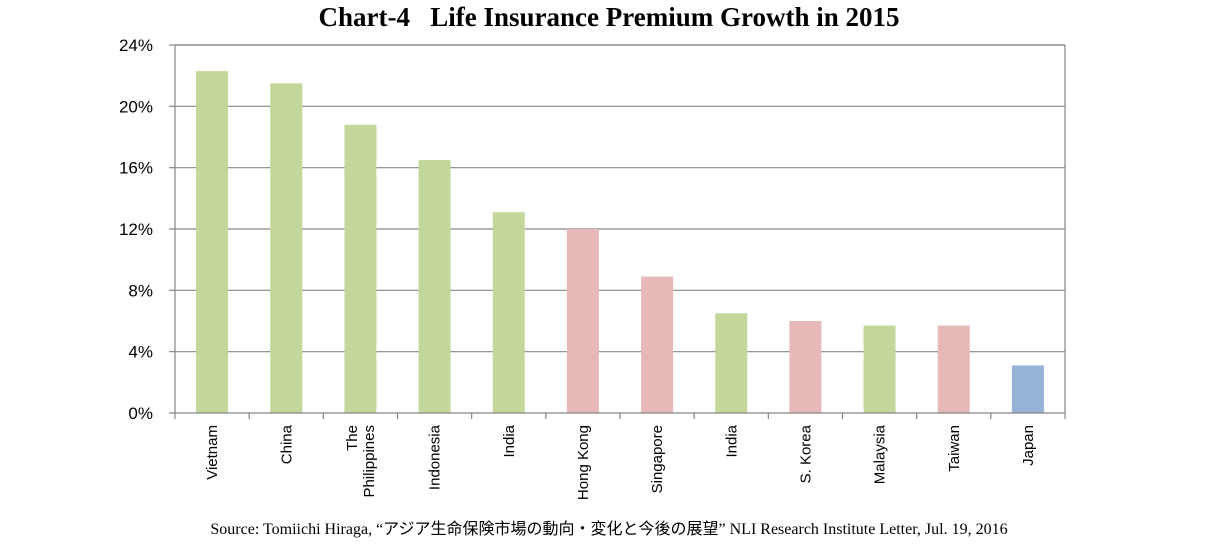  I want to click on x-tick-label: The, so click(352, 438).